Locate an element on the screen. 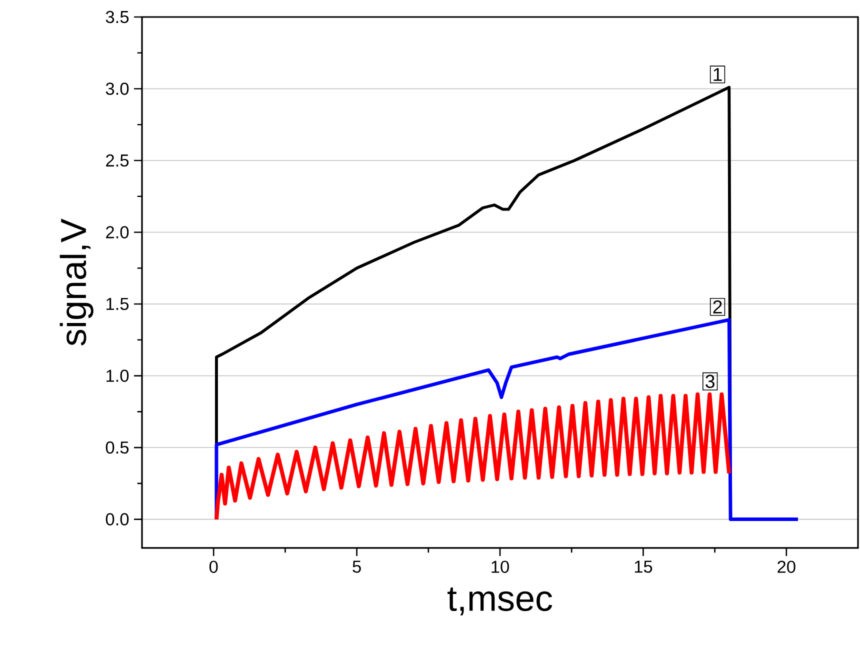 The image size is (860, 652). x-tick-label: 20 is located at coordinates (787, 566).